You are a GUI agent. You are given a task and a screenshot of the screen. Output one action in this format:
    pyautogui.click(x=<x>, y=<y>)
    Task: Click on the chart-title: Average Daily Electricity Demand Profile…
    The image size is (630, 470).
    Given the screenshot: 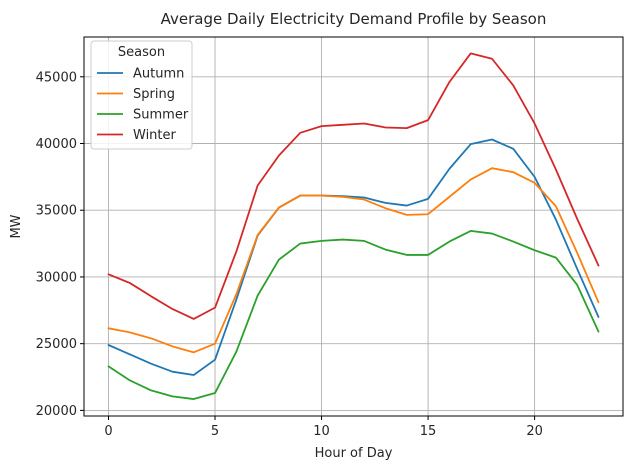 What is the action you would take?
    pyautogui.click(x=354, y=19)
    